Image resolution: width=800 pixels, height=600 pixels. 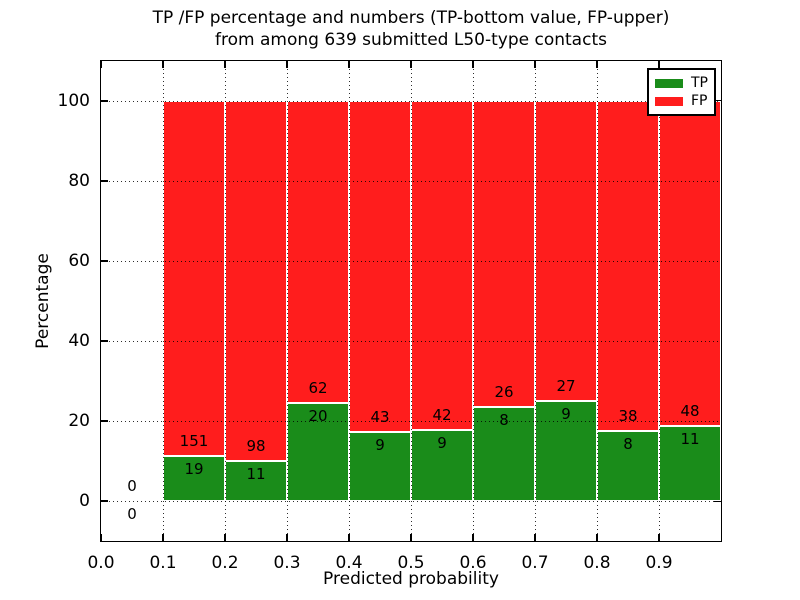 I want to click on x-tick-label: 0.7, so click(x=535, y=563).